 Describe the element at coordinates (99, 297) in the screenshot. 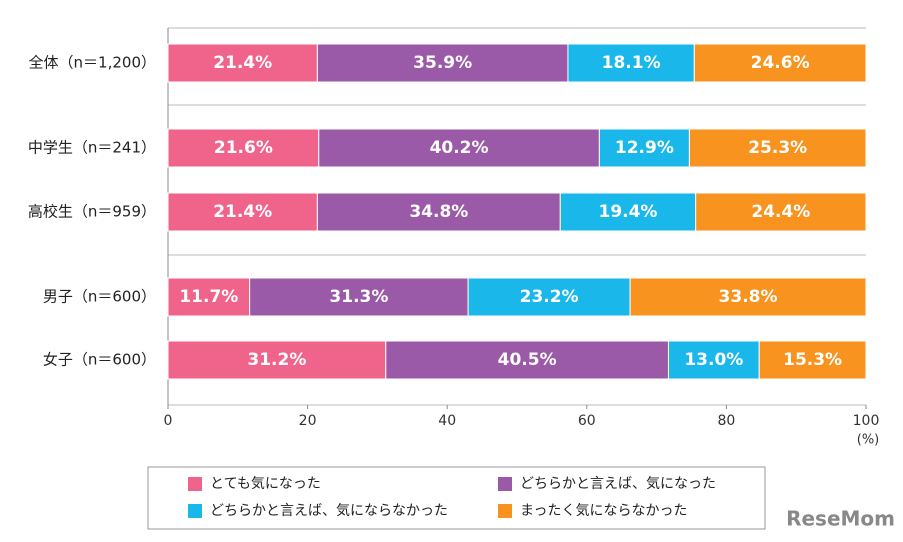

I see `y-tick-label: 男子（n＝600）` at that location.